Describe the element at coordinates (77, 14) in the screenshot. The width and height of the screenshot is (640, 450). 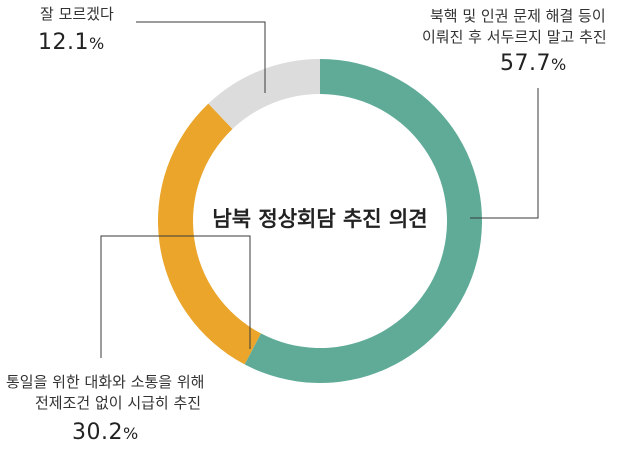
I see `slice-label-2: 잘 모르겠다` at that location.